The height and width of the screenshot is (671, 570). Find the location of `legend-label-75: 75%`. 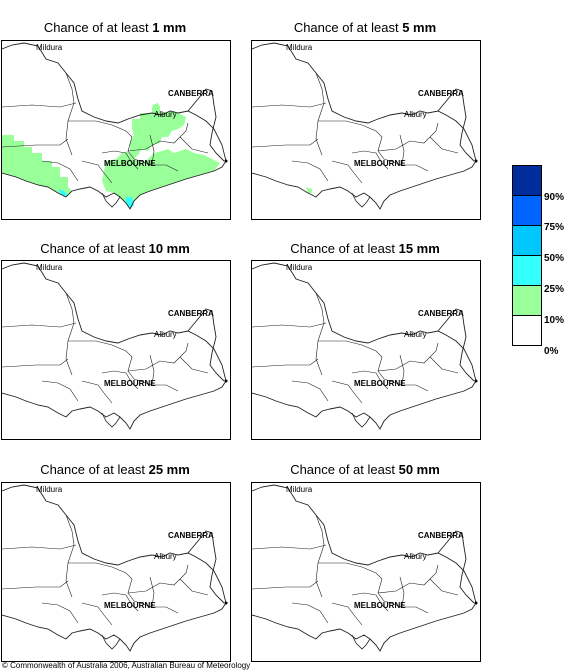

legend-label-75: 75% is located at coordinates (554, 227).